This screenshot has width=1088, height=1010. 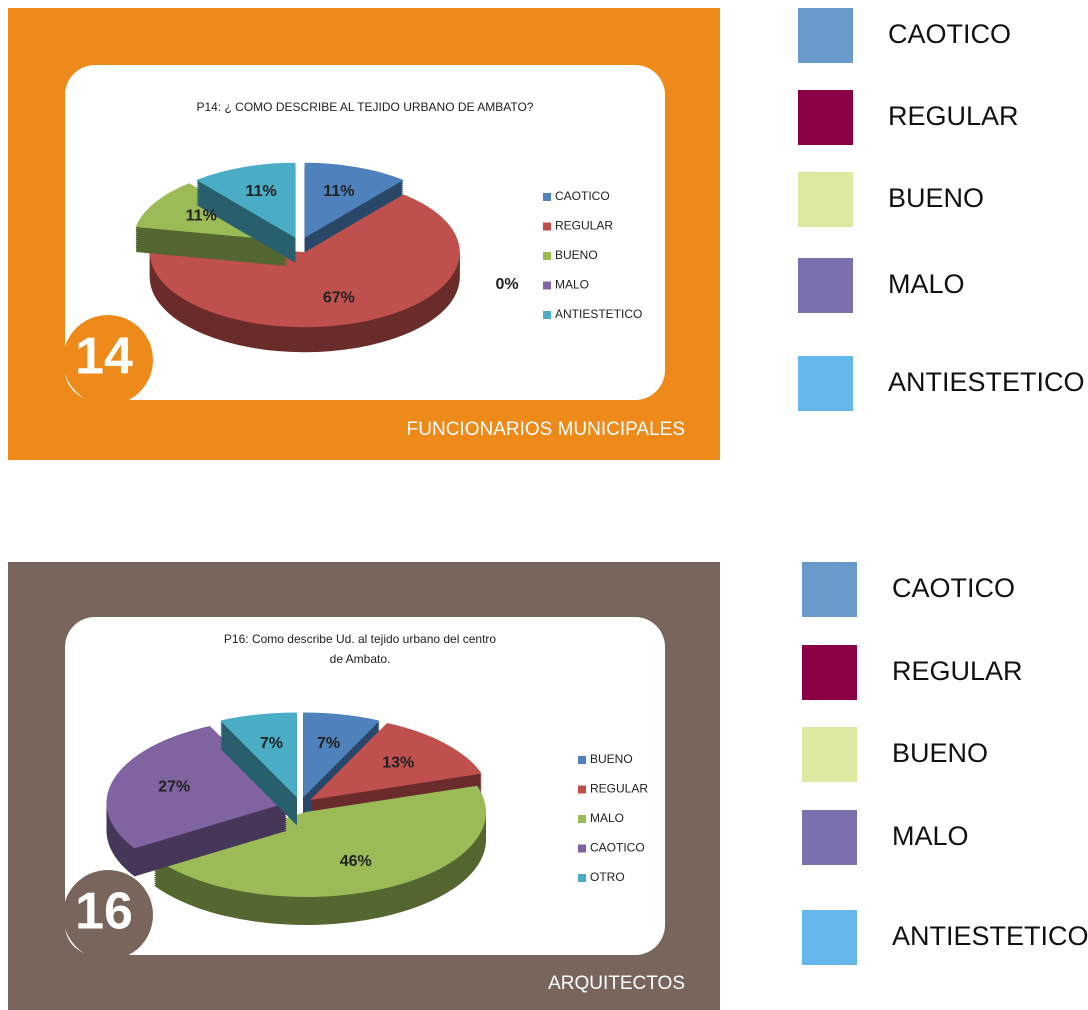 I want to click on data-label: 46%, so click(x=356, y=861).